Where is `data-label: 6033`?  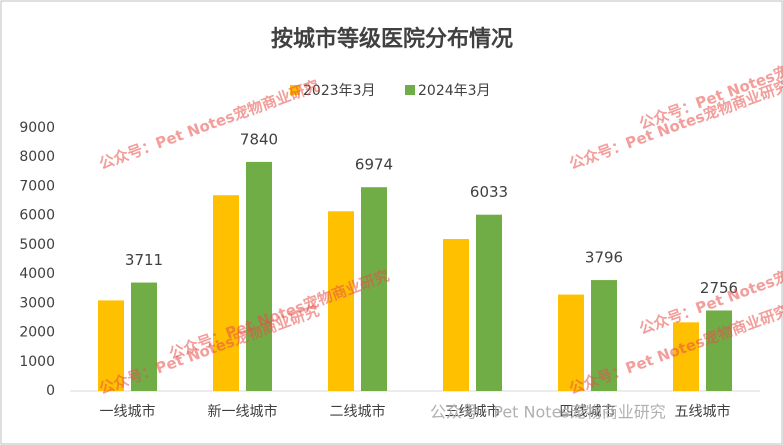
data-label: 6033 is located at coordinates (489, 192).